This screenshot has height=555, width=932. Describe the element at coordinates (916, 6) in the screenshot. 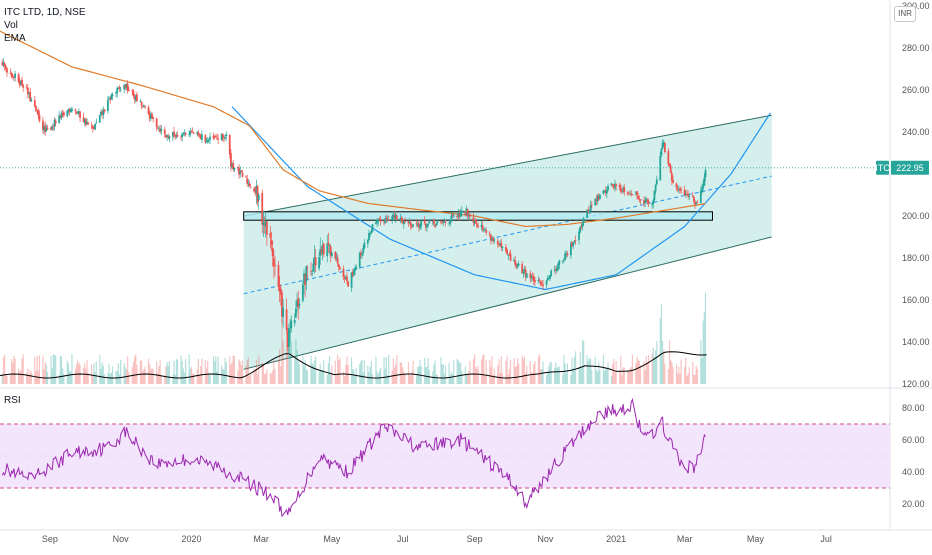

I see `price-tick-label: 300.00` at that location.